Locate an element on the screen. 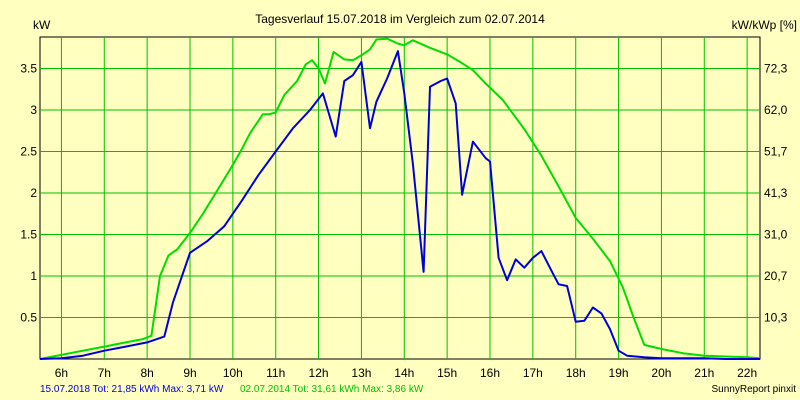 This screenshot has width=800, height=400. y-right-tick-label: 51,7 is located at coordinates (776, 152).